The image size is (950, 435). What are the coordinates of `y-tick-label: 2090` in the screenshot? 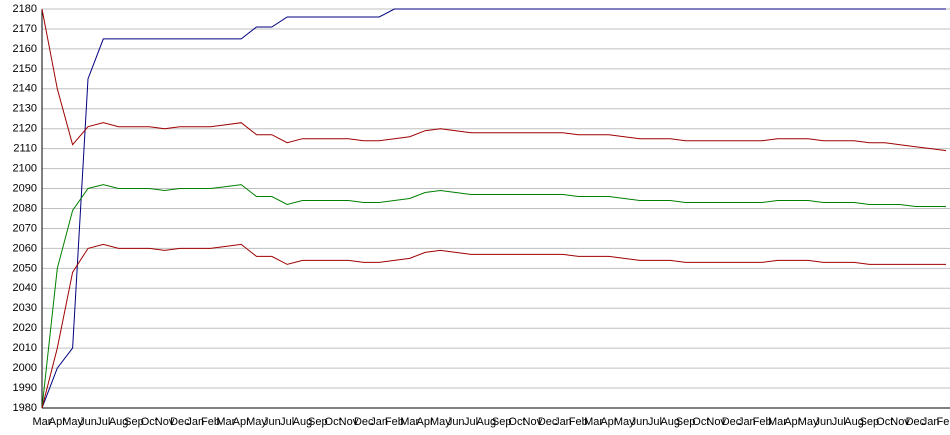 It's located at (25, 188).